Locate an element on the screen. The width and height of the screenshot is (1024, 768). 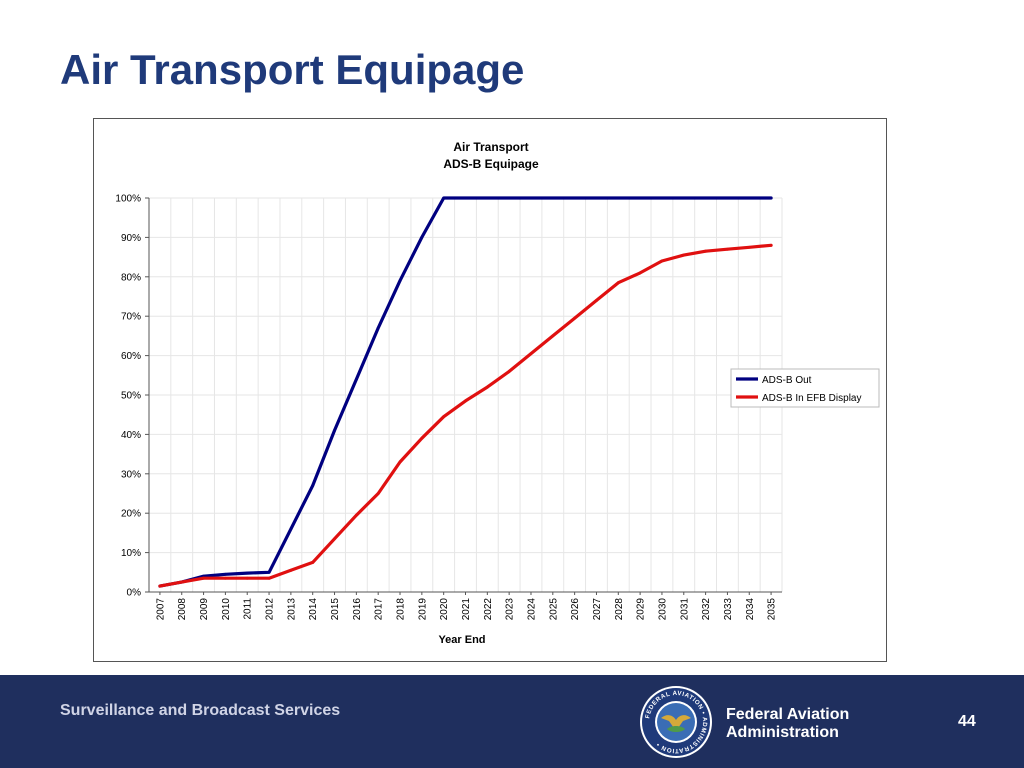
x-tick-label: 2024 is located at coordinates (531, 609).